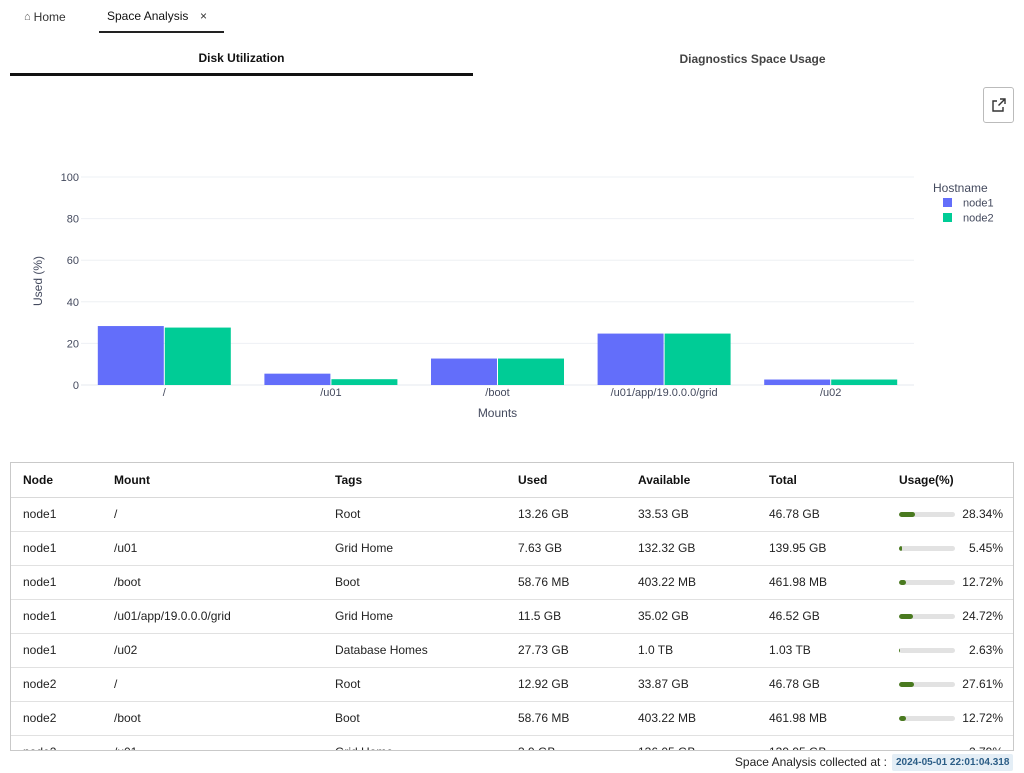 This screenshot has width=1024, height=773. What do you see at coordinates (691, 548) in the screenshot?
I see `cell-available: 132.32 GB` at bounding box center [691, 548].